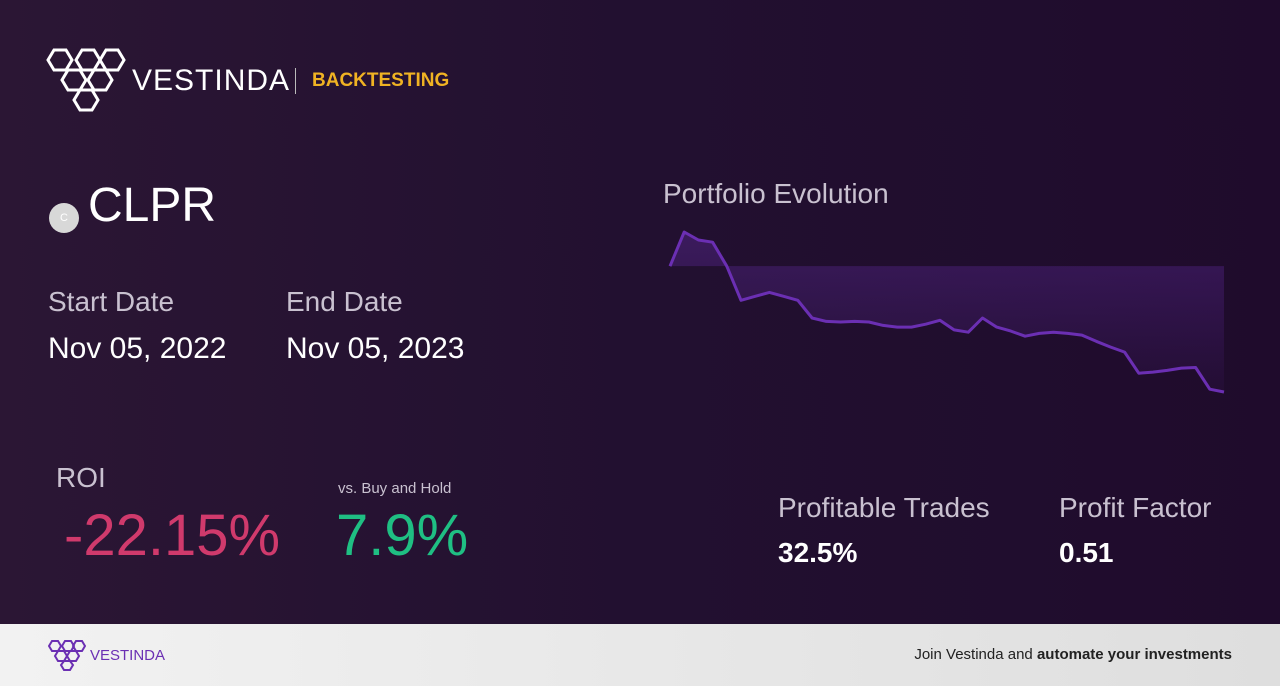 The width and height of the screenshot is (1280, 686). I want to click on roi-value: -22.15%, so click(172, 535).